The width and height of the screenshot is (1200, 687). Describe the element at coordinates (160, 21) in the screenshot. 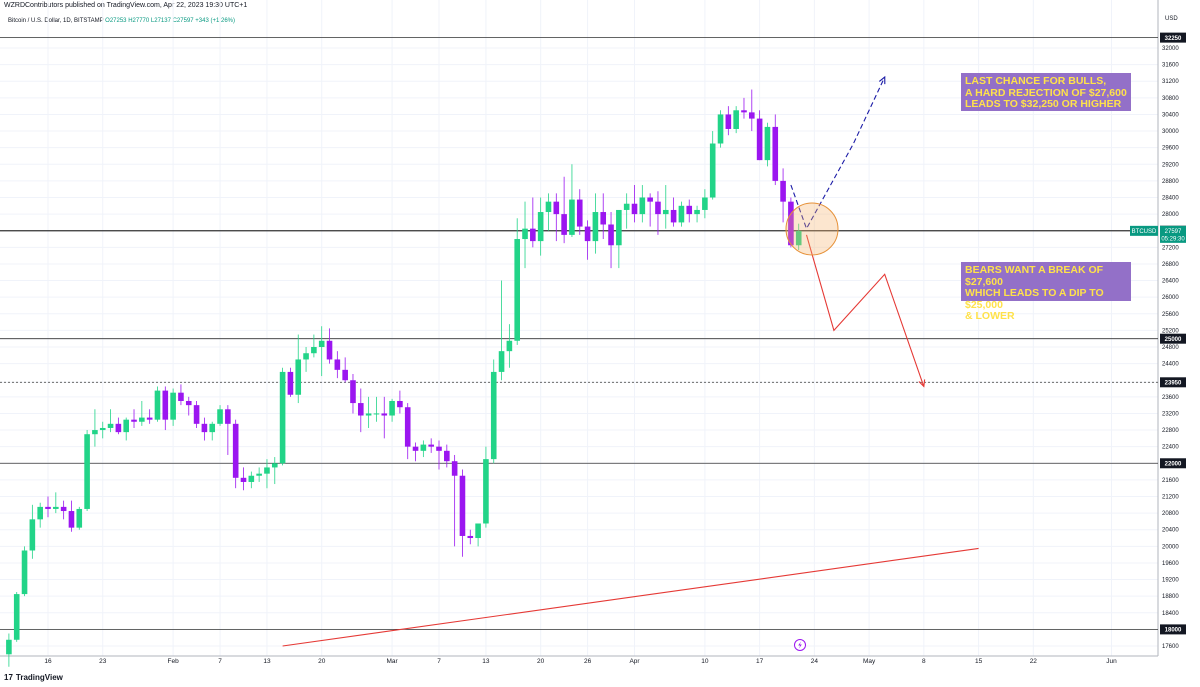

I see `ohlc-low: L27137` at that location.